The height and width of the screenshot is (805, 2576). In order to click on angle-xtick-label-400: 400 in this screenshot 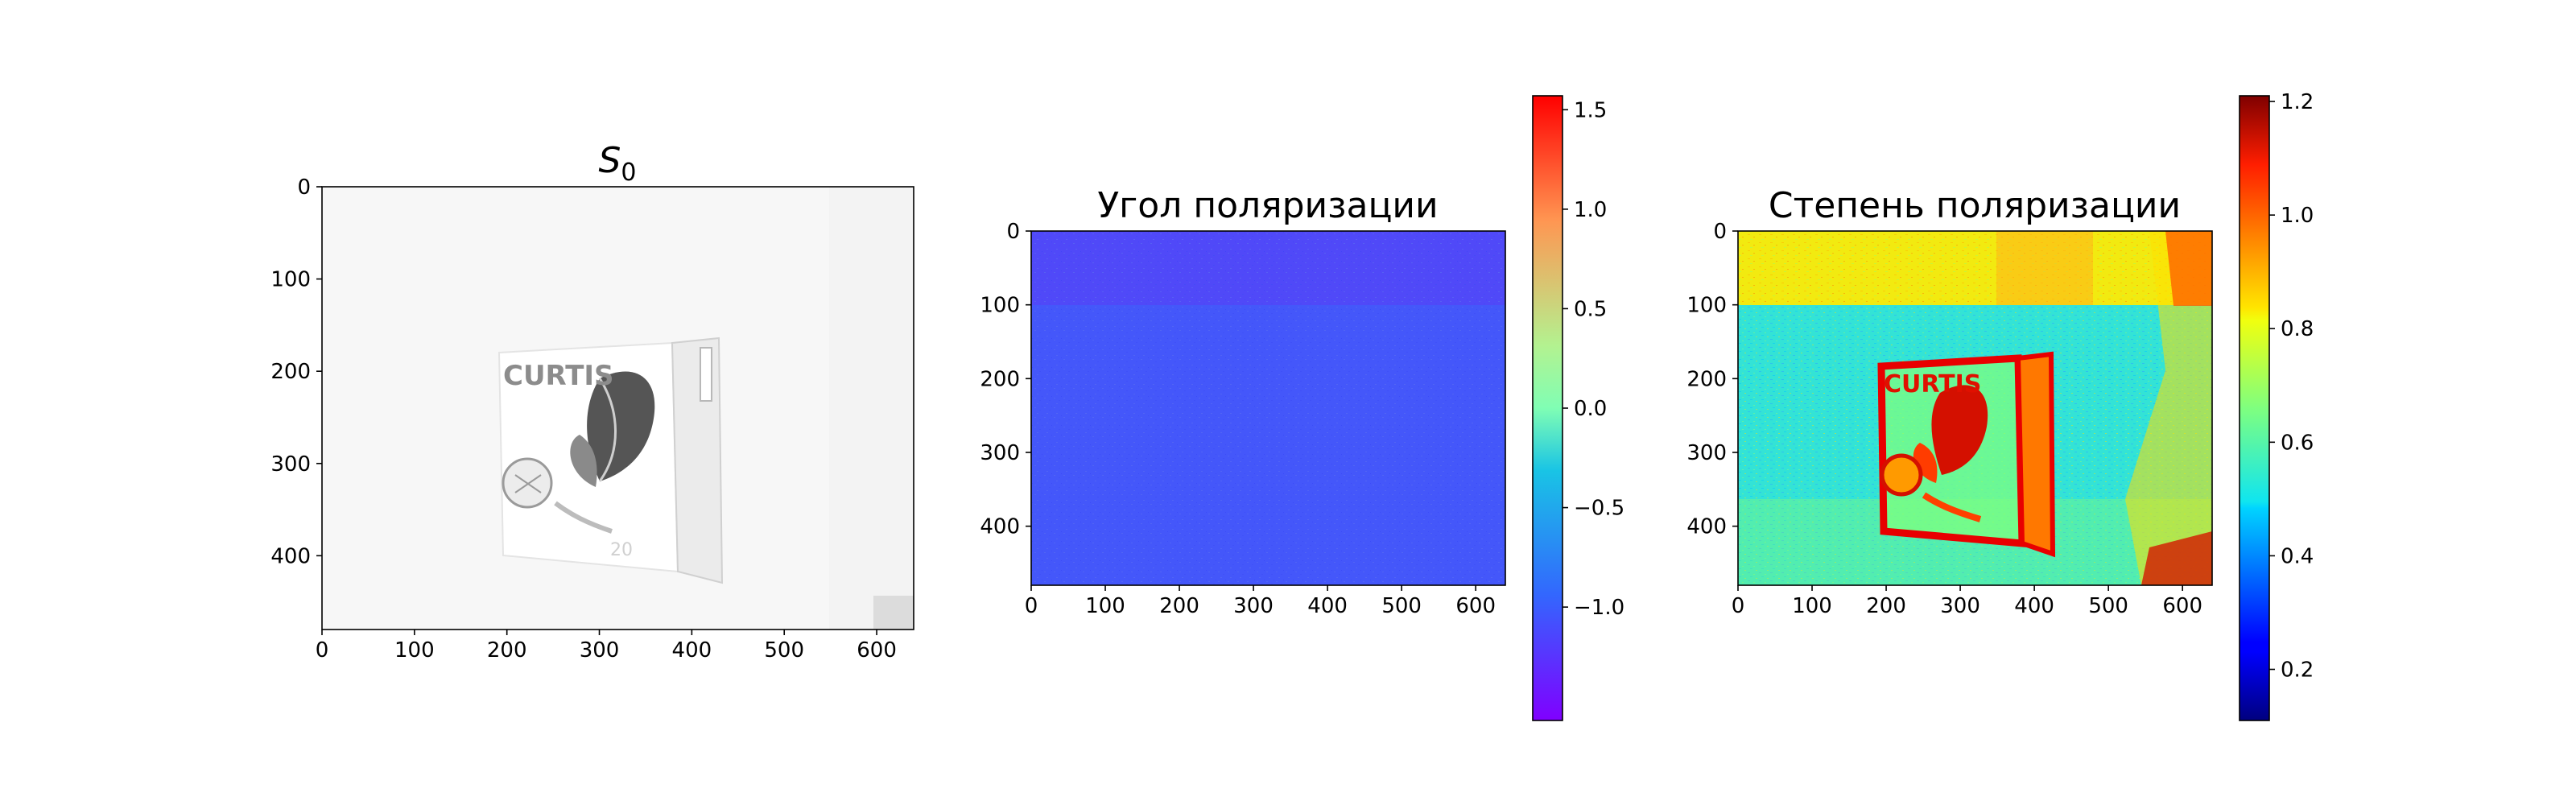, I will do `click(1327, 606)`.